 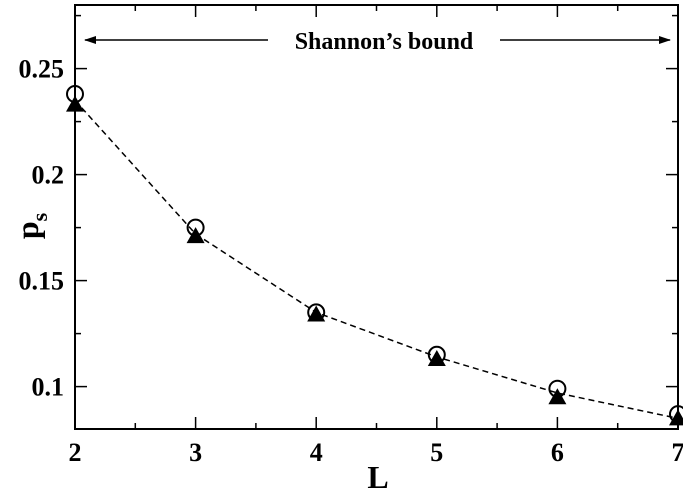 I want to click on svg-text: ps, so click(x=30, y=225).